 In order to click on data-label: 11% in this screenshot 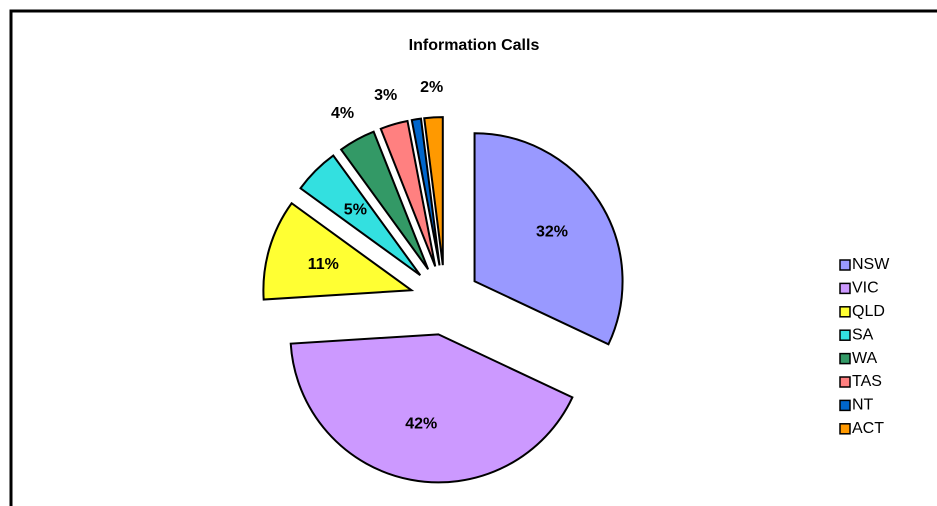, I will do `click(323, 264)`.